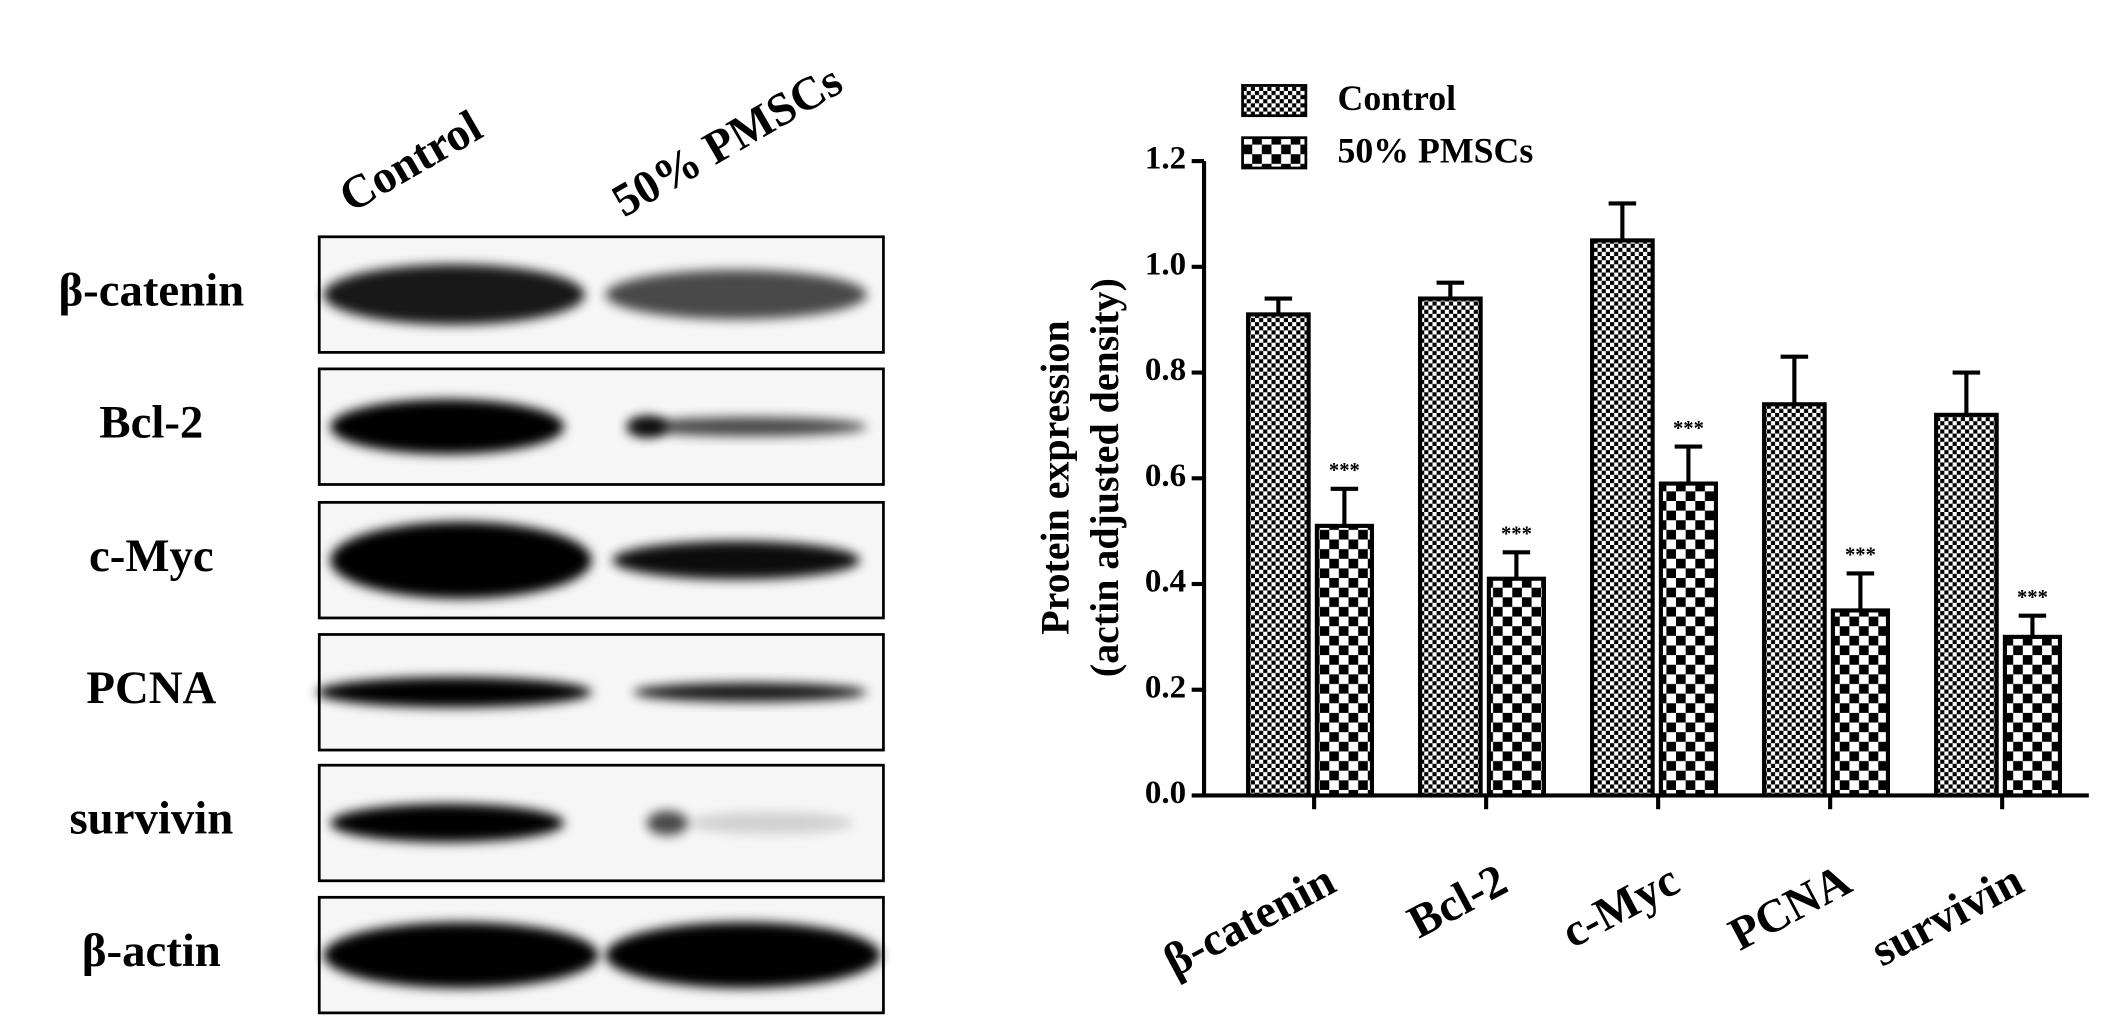 The width and height of the screenshot is (2126, 1024). Describe the element at coordinates (1397, 98) in the screenshot. I see `legend-label: Control` at that location.